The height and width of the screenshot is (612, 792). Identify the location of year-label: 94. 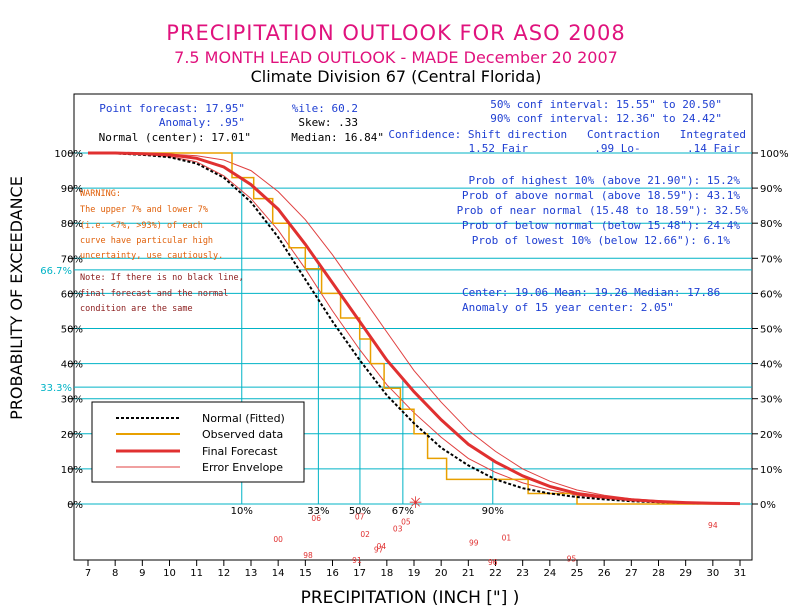
(713, 525).